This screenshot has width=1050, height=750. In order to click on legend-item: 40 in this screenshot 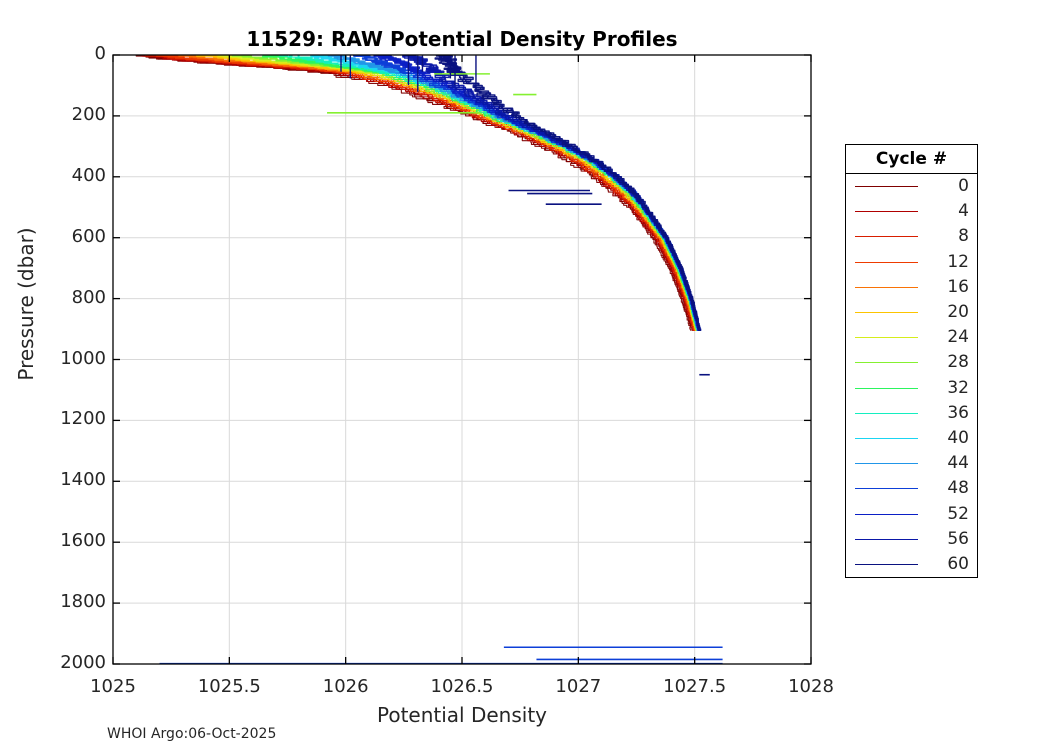, I will do `click(911, 438)`.